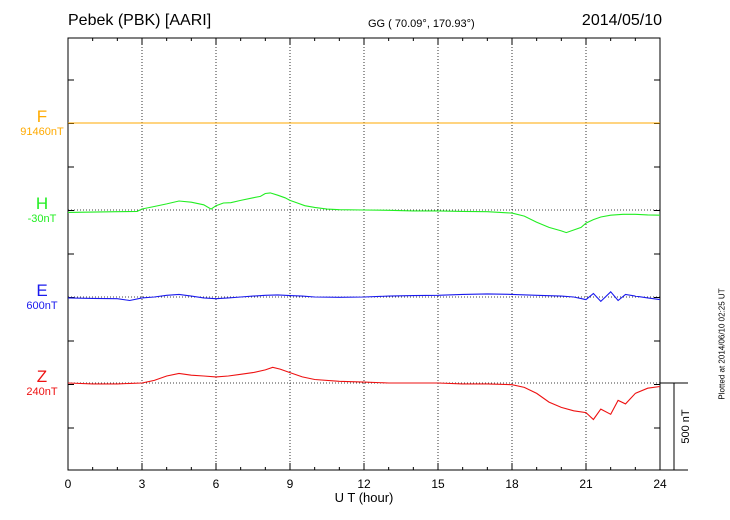  What do you see at coordinates (512, 484) in the screenshot?
I see `x-tick-label: 18` at bounding box center [512, 484].